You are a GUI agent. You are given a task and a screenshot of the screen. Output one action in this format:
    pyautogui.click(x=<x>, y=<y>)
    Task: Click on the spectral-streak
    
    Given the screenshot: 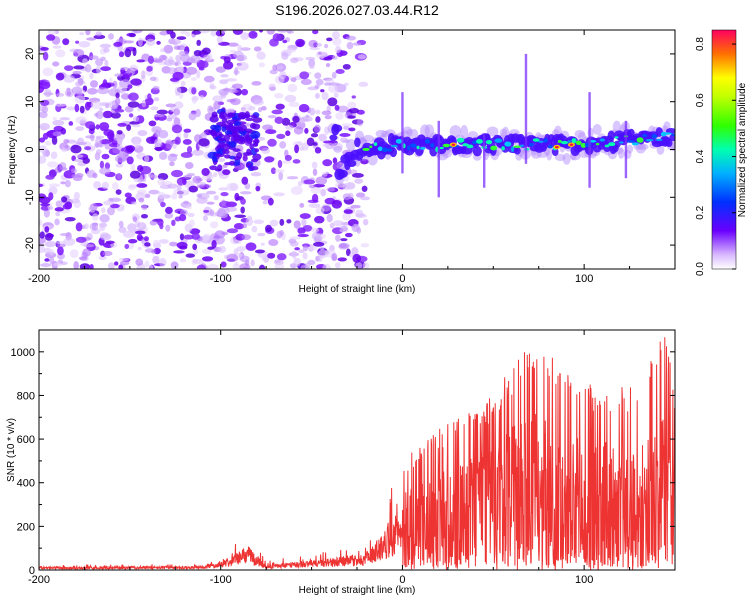 What is the action you would take?
    pyautogui.click(x=626, y=149)
    